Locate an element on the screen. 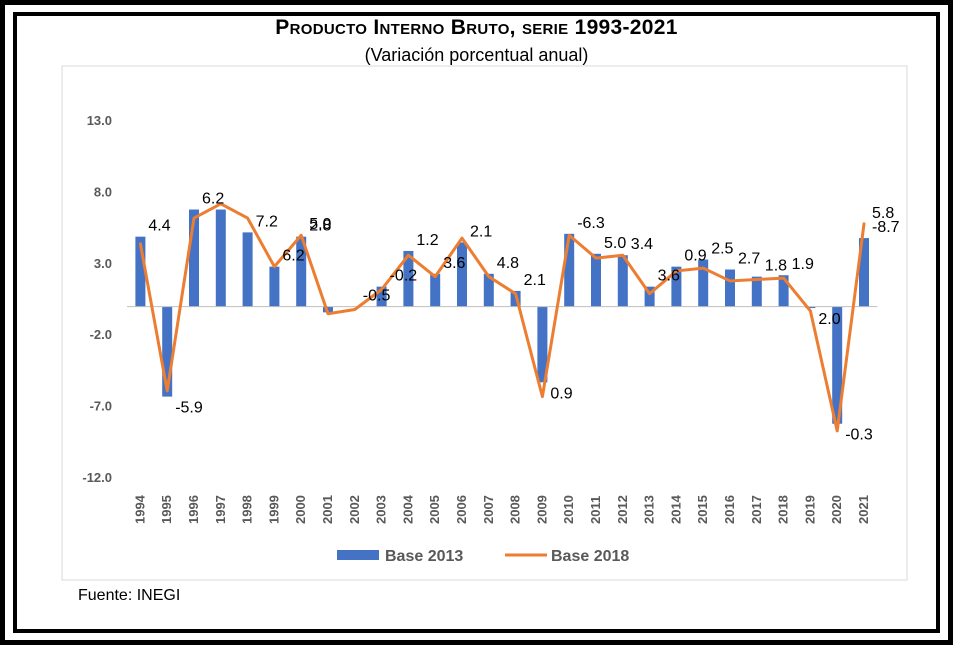 The width and height of the screenshot is (953, 645). bar-1999 is located at coordinates (274, 286).